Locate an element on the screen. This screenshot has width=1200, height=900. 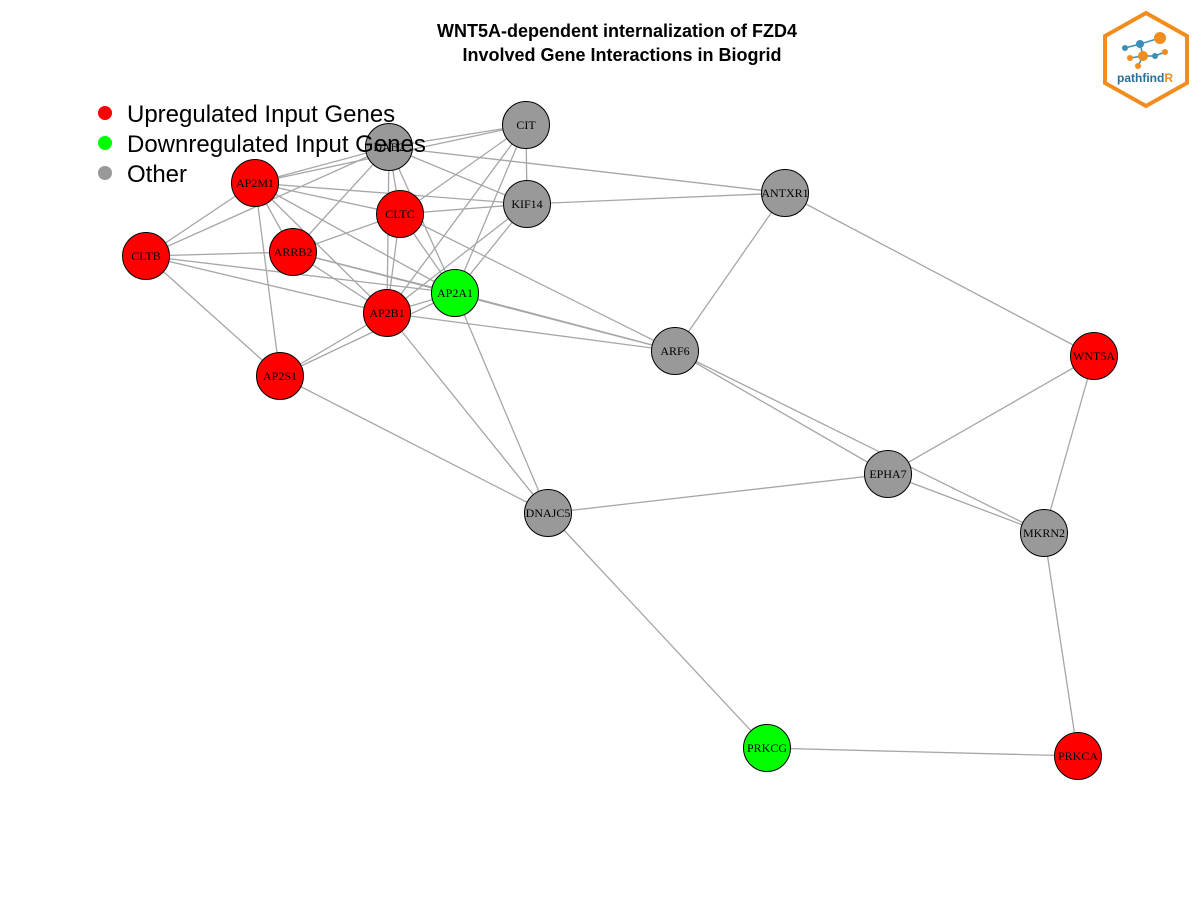
edge-epha7-dnajc5 is located at coordinates (718, 493).